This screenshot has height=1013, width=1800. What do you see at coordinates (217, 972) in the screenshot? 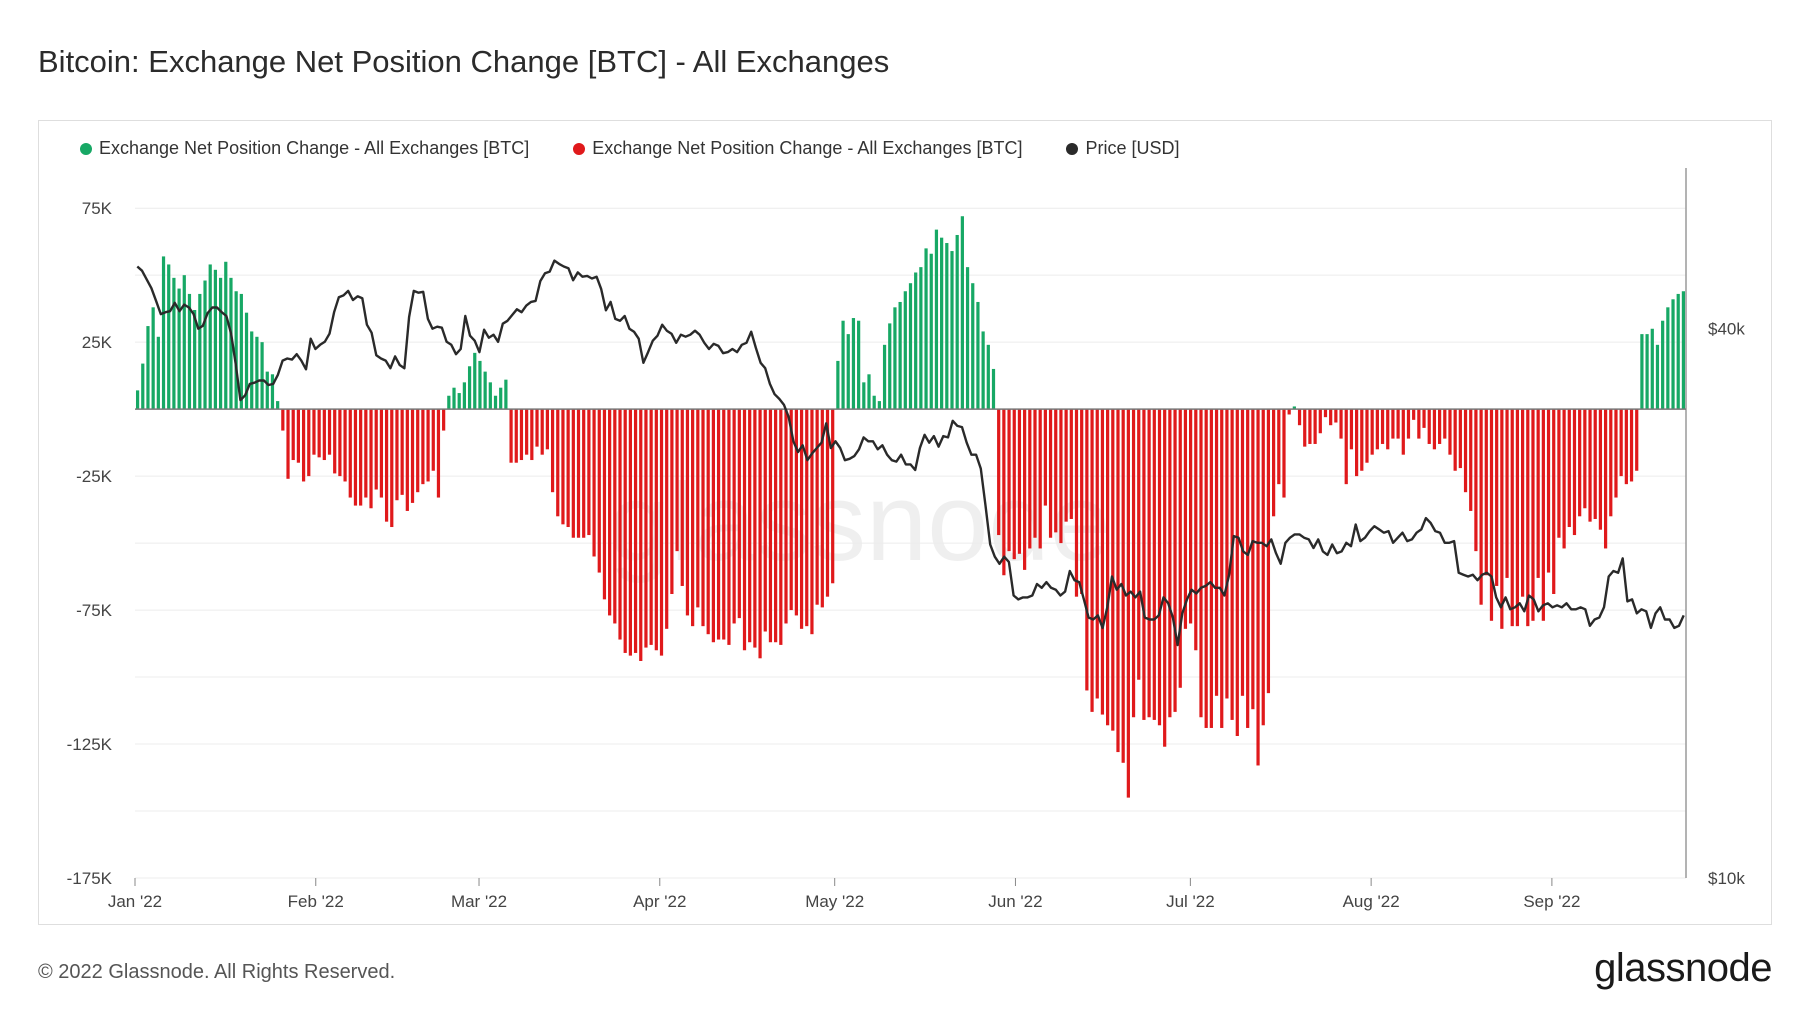
I see `copyright-text: © 2022 Glassnode. All Rights Reserved.` at bounding box center [217, 972].